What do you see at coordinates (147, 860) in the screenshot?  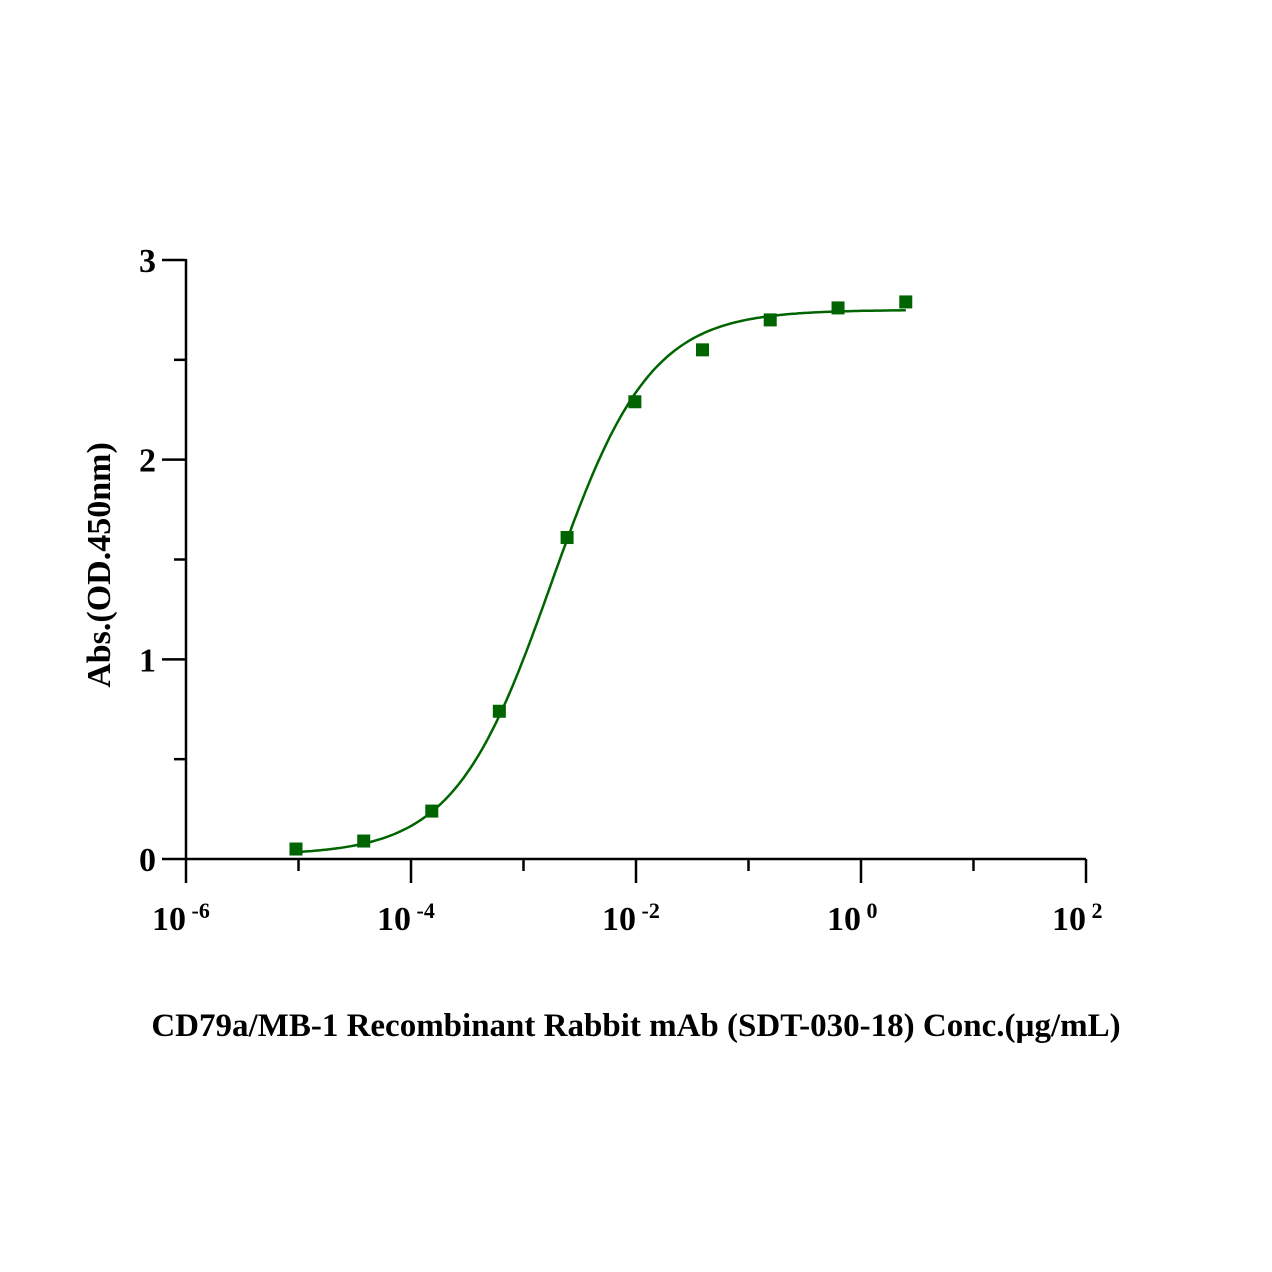 I see `y-tick-label: 0` at bounding box center [147, 860].